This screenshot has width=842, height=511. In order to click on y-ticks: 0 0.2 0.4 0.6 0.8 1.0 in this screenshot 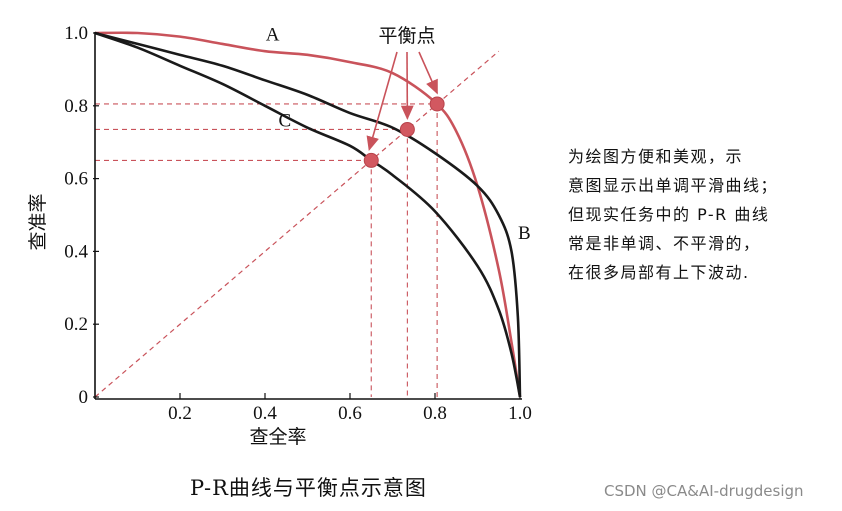, I will do `click(81, 215)`.